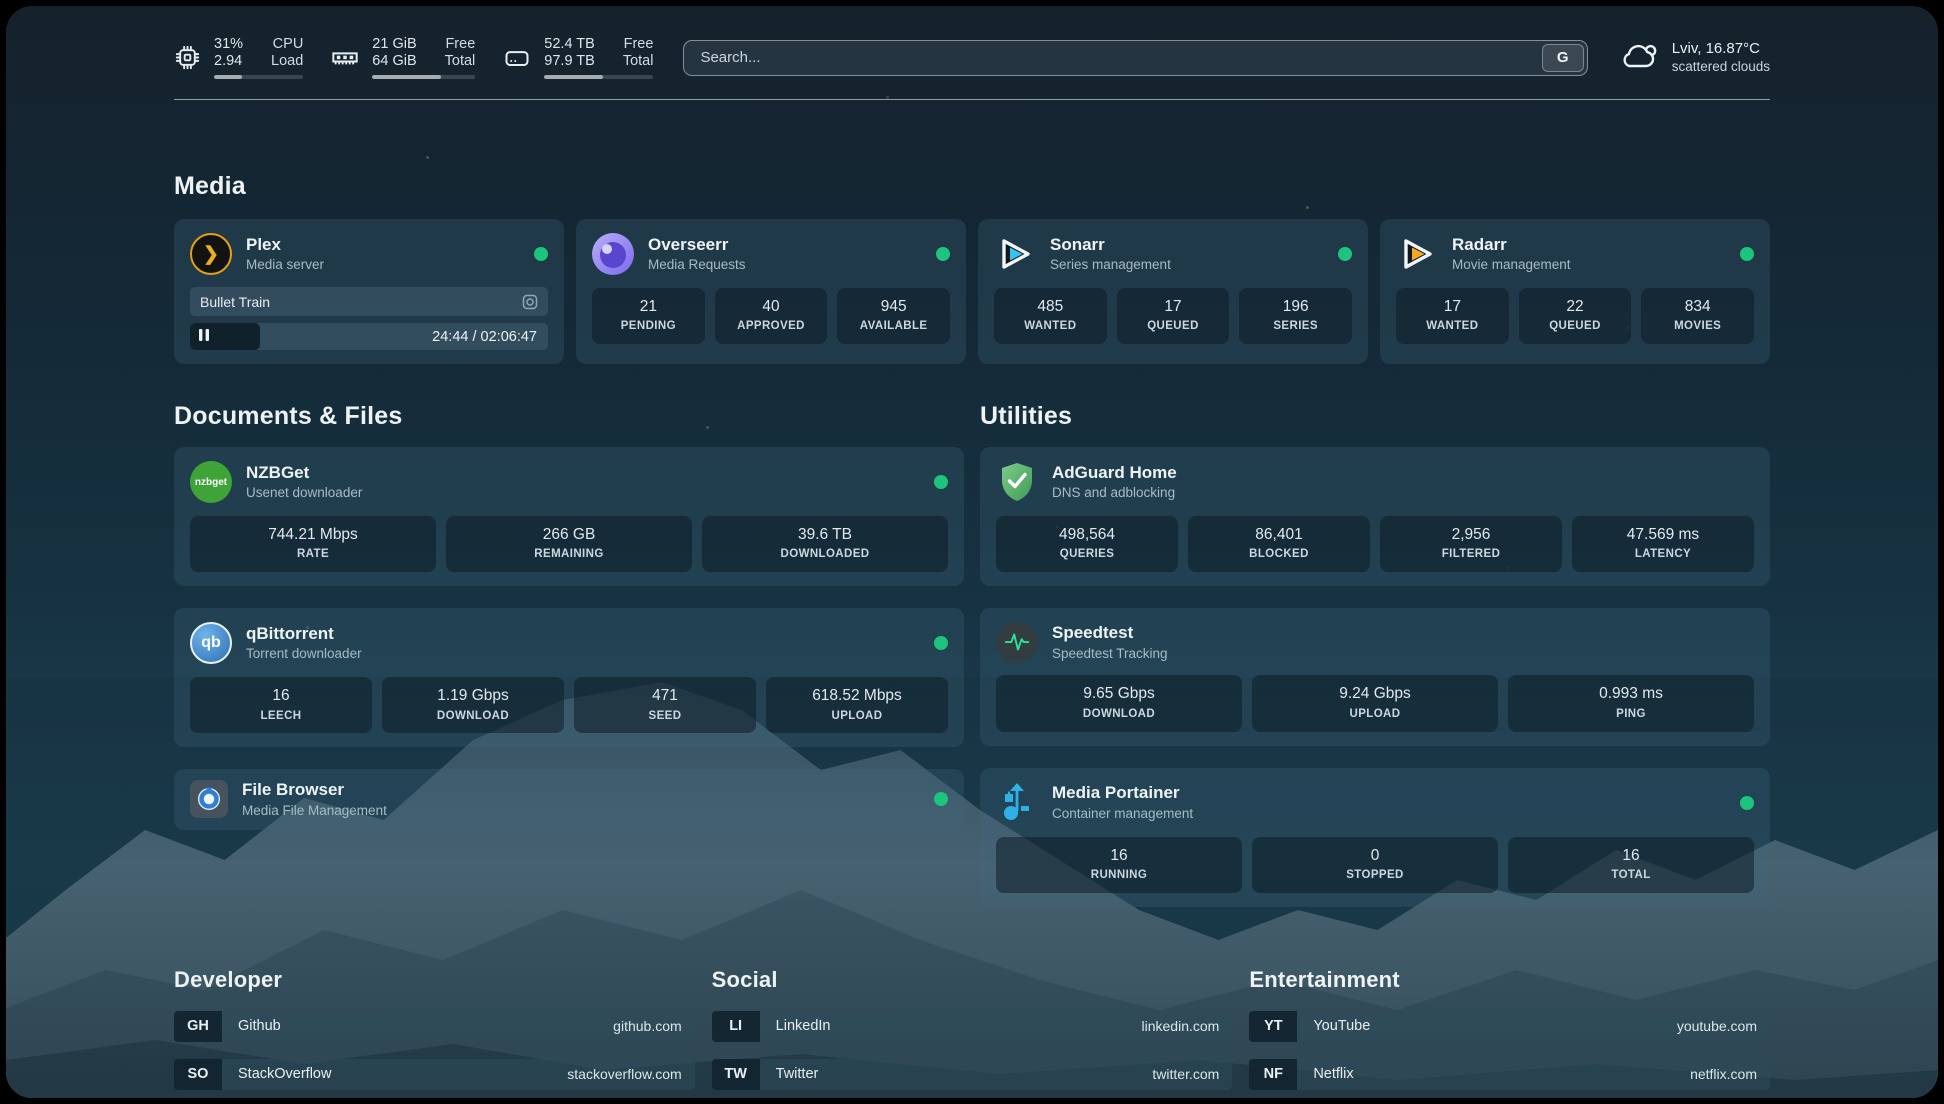 This screenshot has width=1944, height=1104. Describe the element at coordinates (1093, 633) in the screenshot. I see `service-name: Speedtest` at that location.